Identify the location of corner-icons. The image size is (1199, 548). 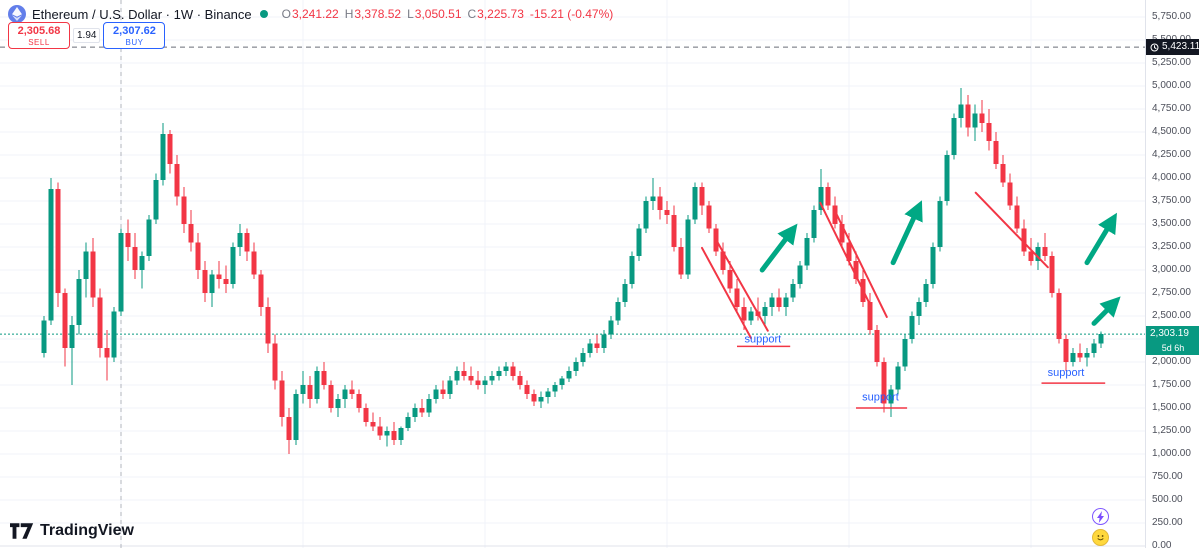
(1100, 527).